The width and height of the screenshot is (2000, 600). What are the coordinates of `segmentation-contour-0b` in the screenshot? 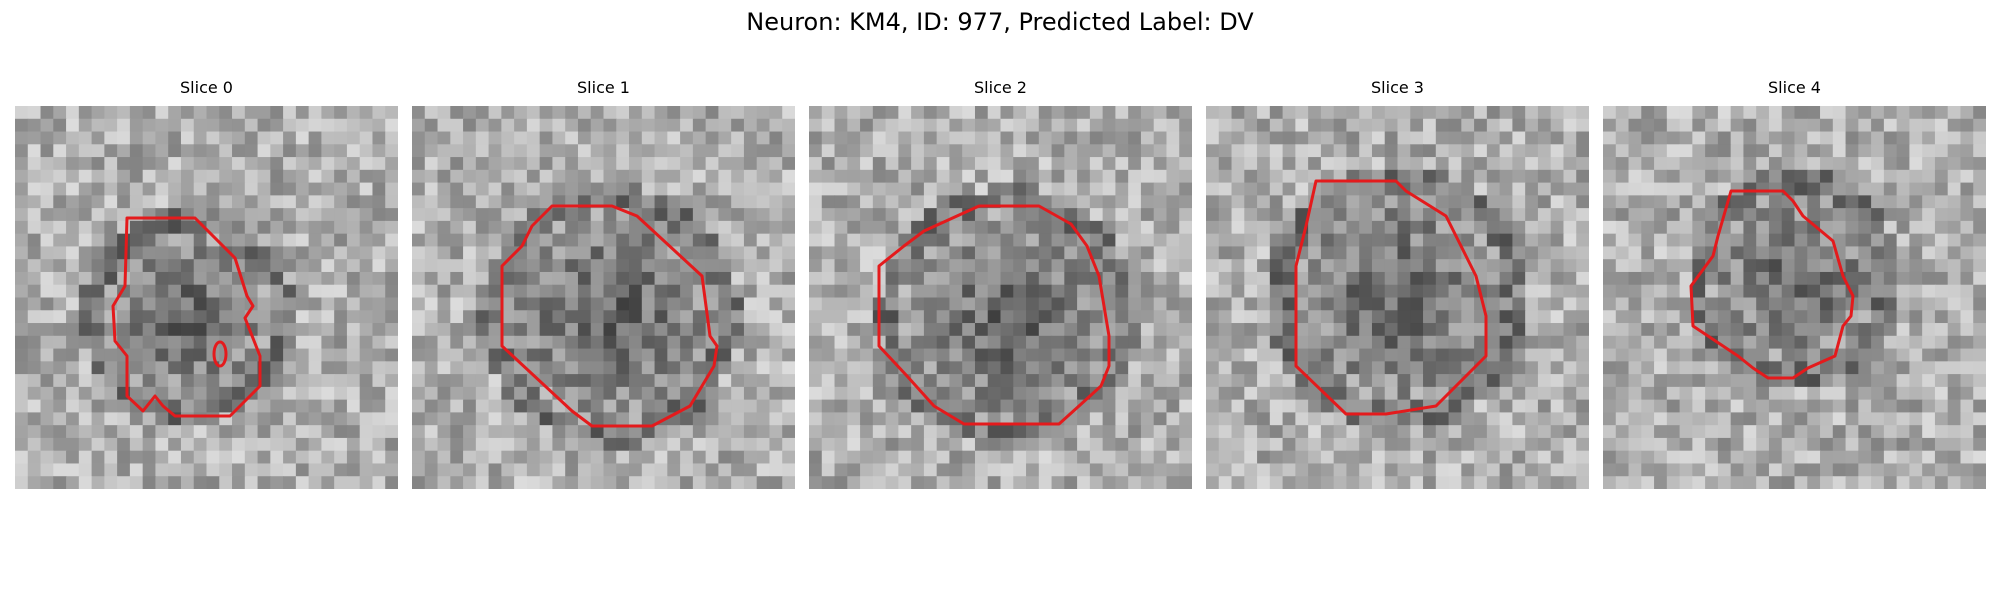 It's located at (220, 354).